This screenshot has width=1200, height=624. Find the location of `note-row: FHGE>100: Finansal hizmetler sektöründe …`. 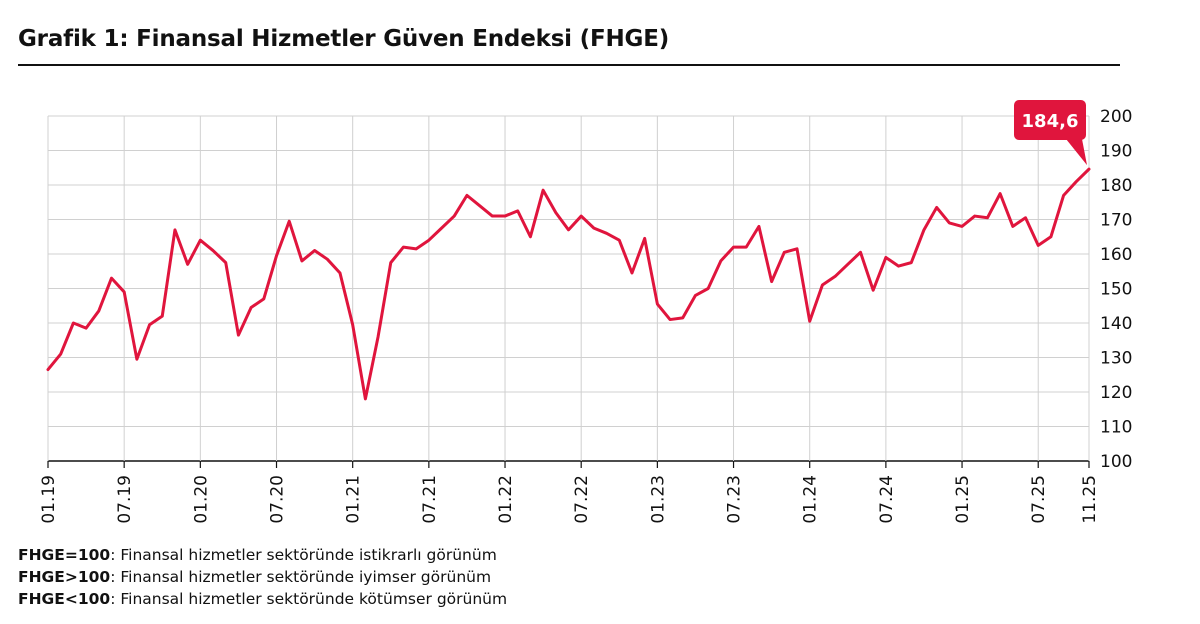

note-row: FHGE>100: Finansal hizmetler sektöründe … is located at coordinates (262, 577).